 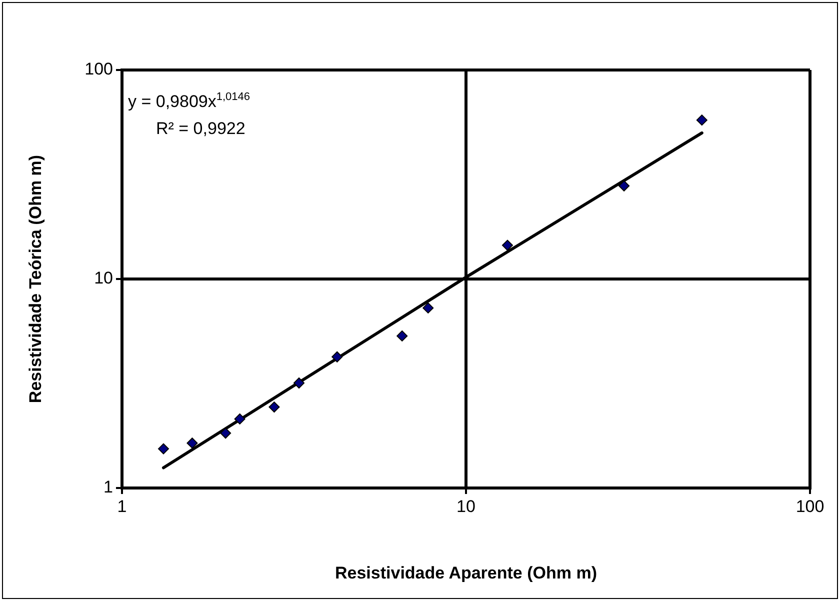 I want to click on annotation: y = 0,9809x$^{1,0146}$, so click(x=189, y=101).